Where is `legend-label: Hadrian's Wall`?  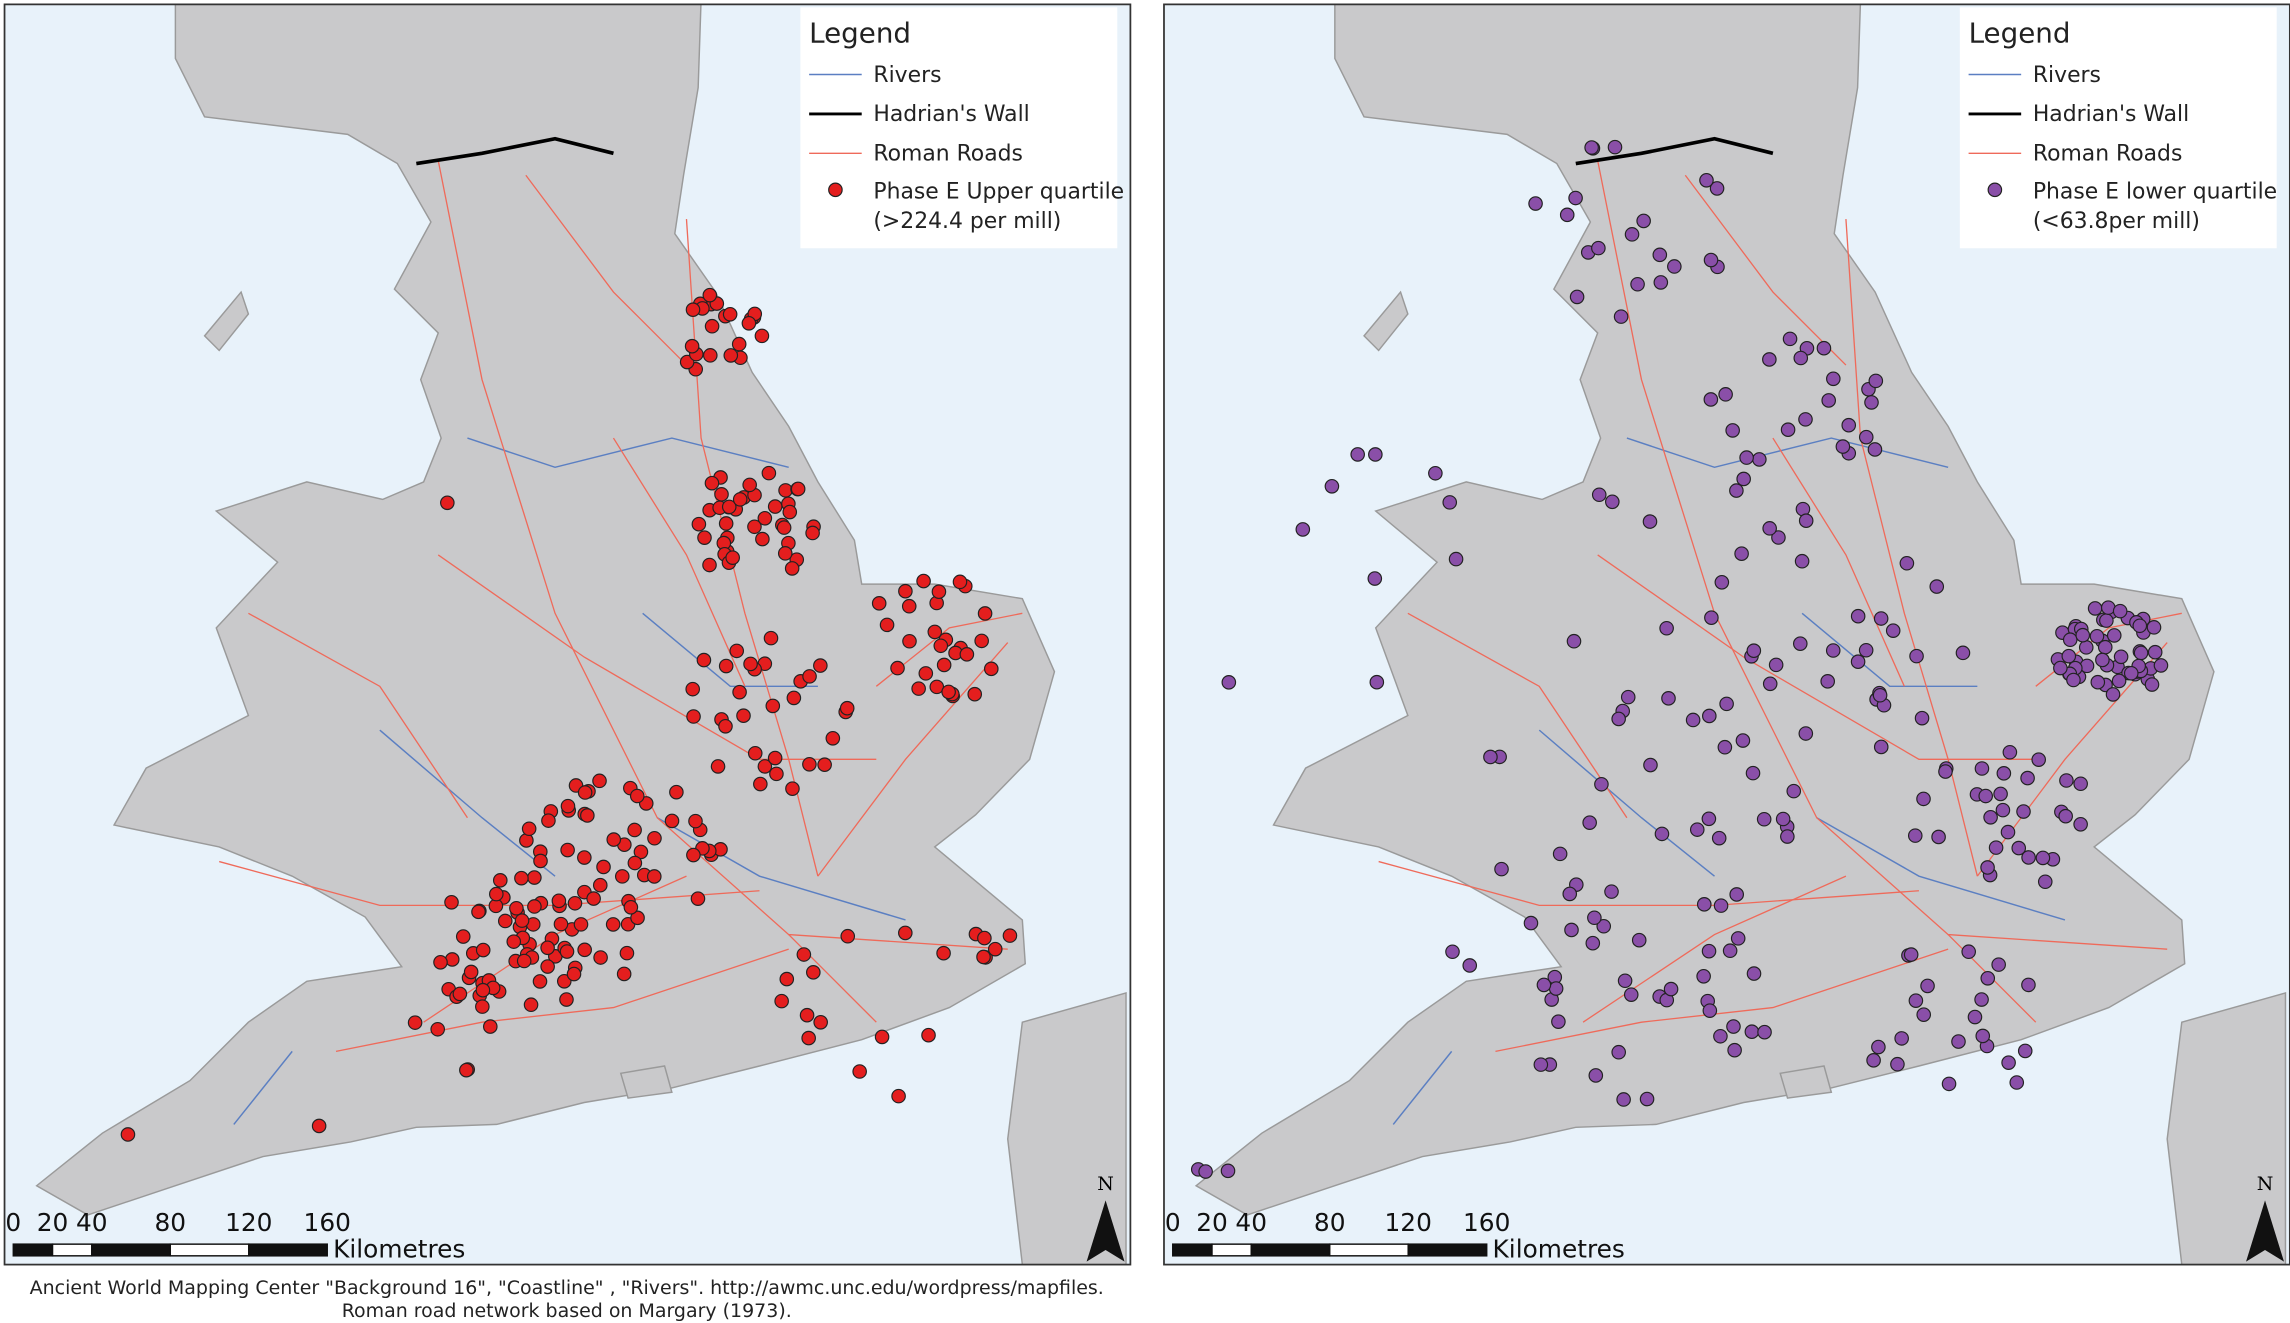 legend-label: Hadrian's Wall is located at coordinates (2111, 114).